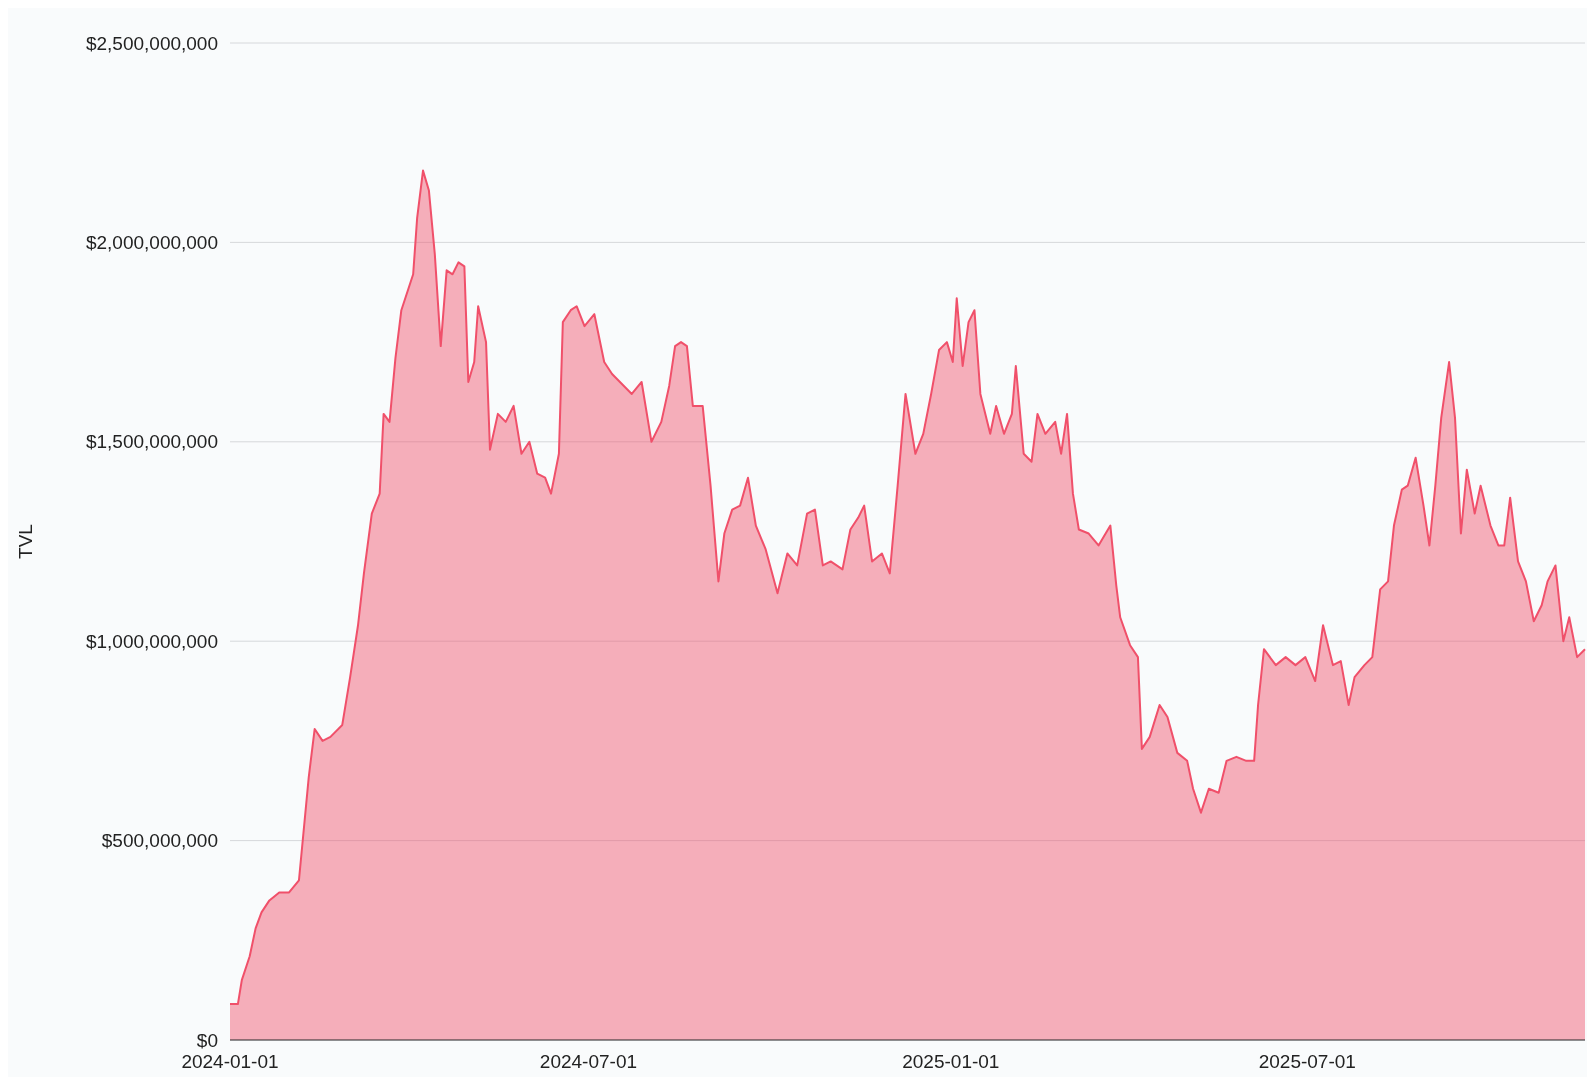 Image resolution: width=1587 pixels, height=1077 pixels. What do you see at coordinates (1307, 1061) in the screenshot?
I see `x-tick-label: 2025-07-01` at bounding box center [1307, 1061].